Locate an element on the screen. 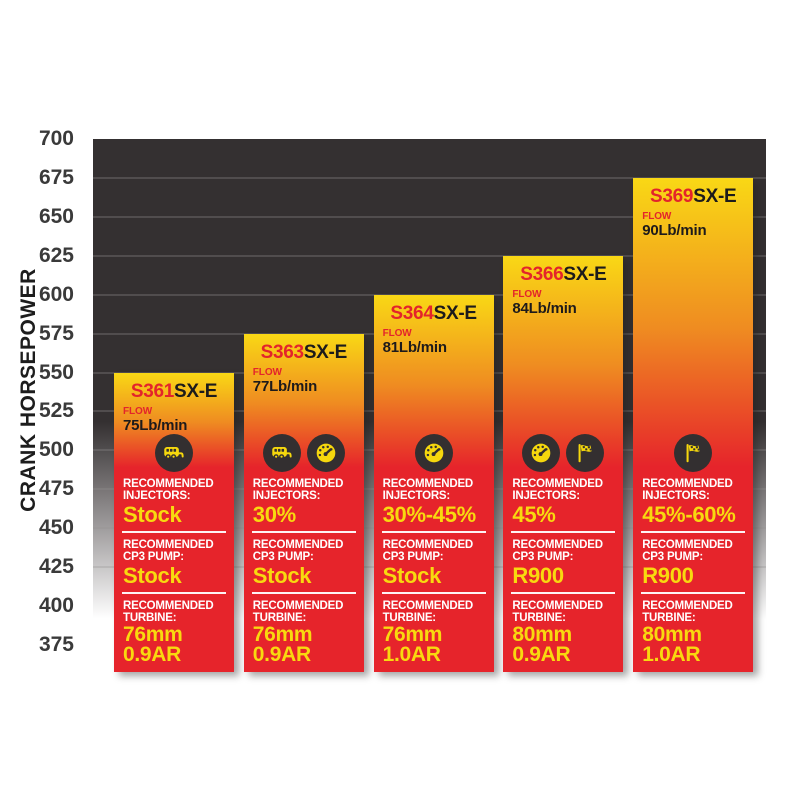 This screenshot has height=800, width=800. injectors-value: Stock is located at coordinates (152, 514).